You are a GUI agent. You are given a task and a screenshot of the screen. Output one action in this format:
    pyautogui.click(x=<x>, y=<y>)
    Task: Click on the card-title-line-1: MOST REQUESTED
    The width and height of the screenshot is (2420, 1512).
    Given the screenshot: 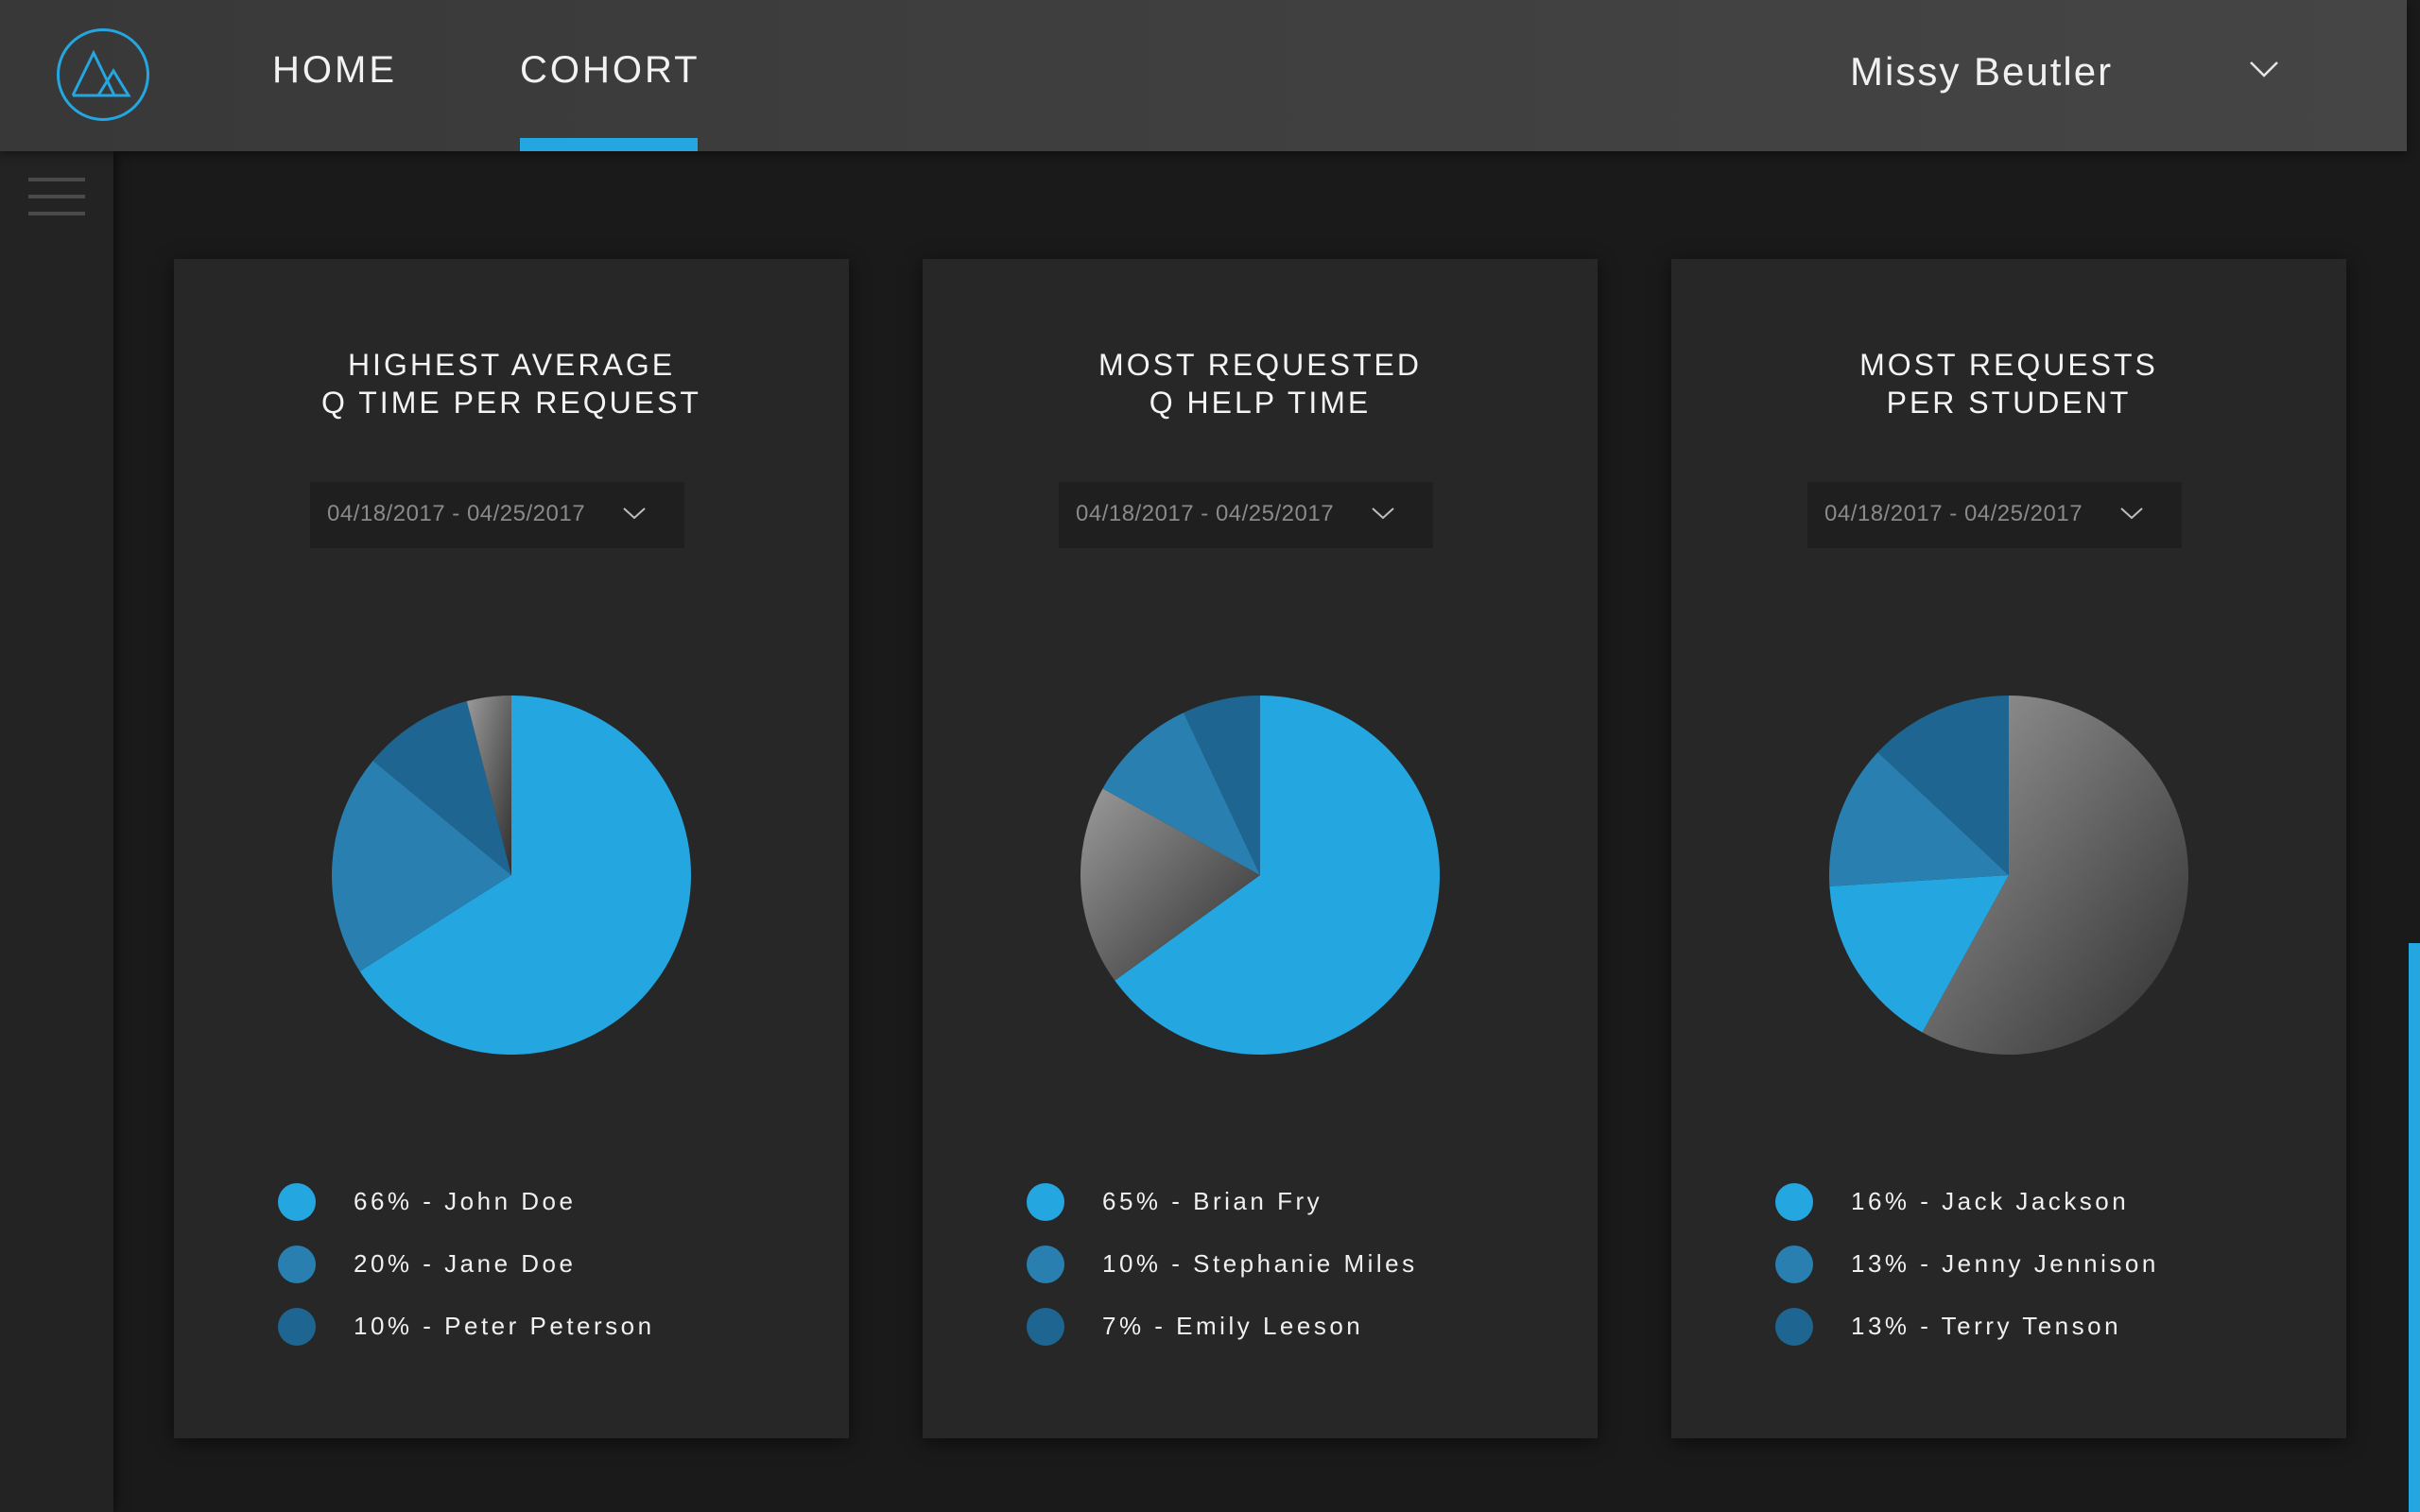 What is the action you would take?
    pyautogui.click(x=1260, y=365)
    